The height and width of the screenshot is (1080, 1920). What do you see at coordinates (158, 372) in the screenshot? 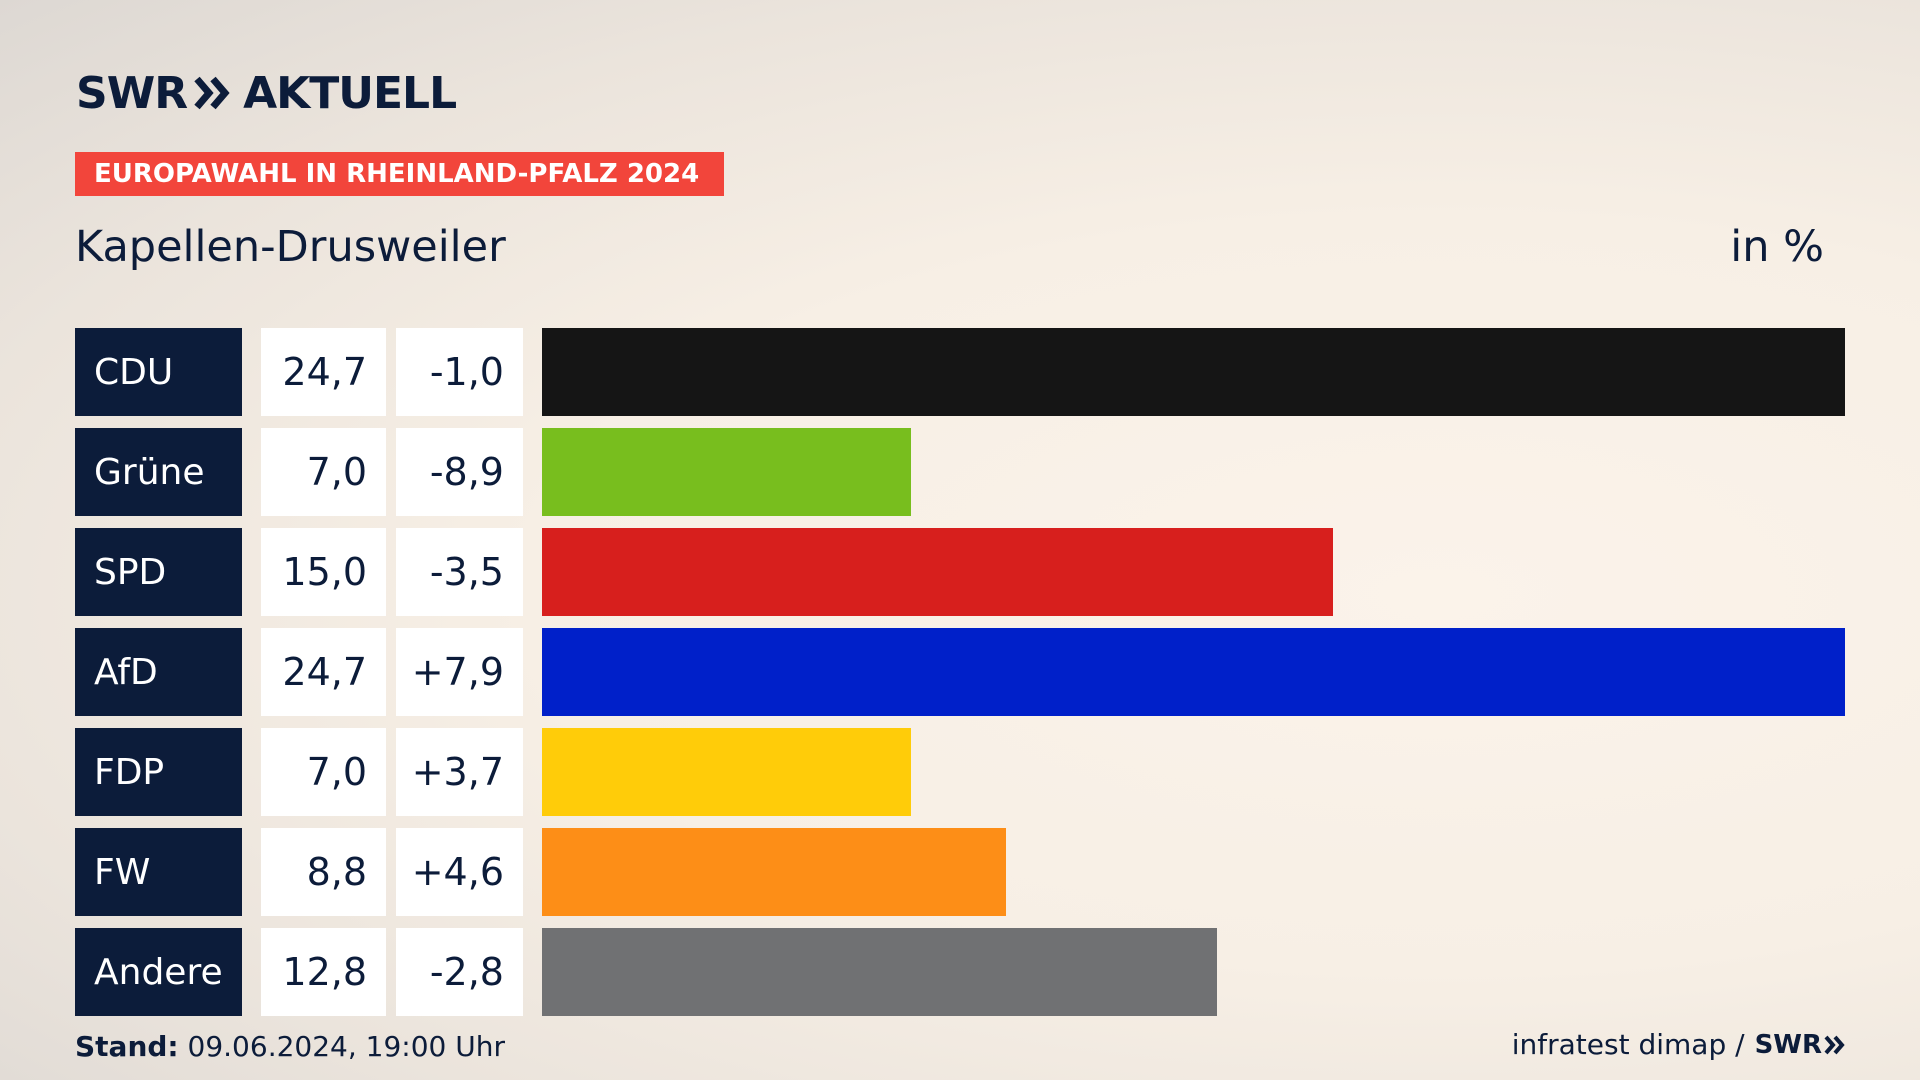
I see `party-label: CDU` at bounding box center [158, 372].